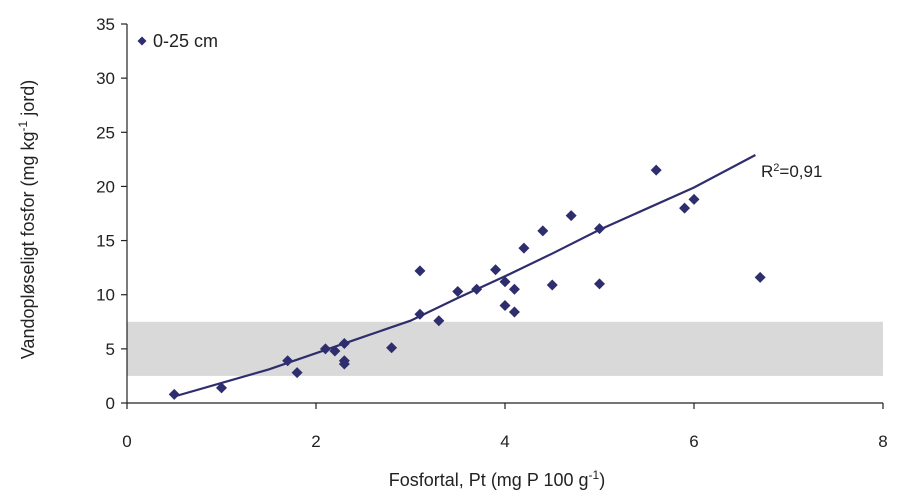  Describe the element at coordinates (110, 403) in the screenshot. I see `y-tick-label: 0` at that location.